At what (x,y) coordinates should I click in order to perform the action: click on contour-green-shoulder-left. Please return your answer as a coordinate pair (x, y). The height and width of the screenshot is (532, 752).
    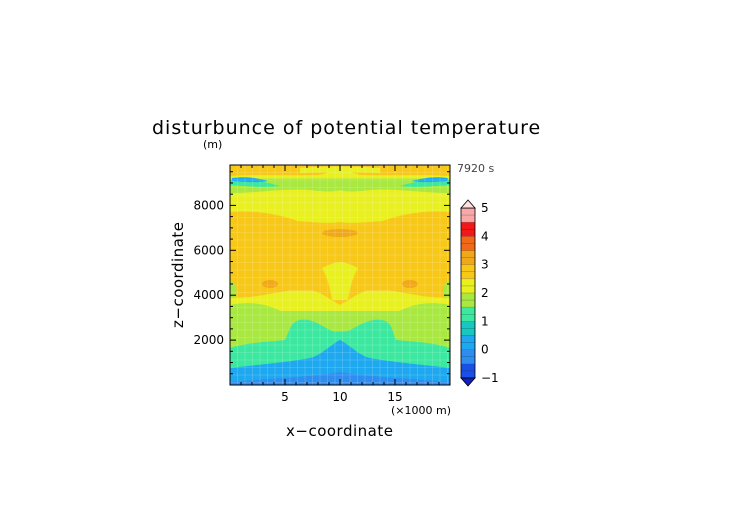
    Looking at the image, I should click on (233, 289).